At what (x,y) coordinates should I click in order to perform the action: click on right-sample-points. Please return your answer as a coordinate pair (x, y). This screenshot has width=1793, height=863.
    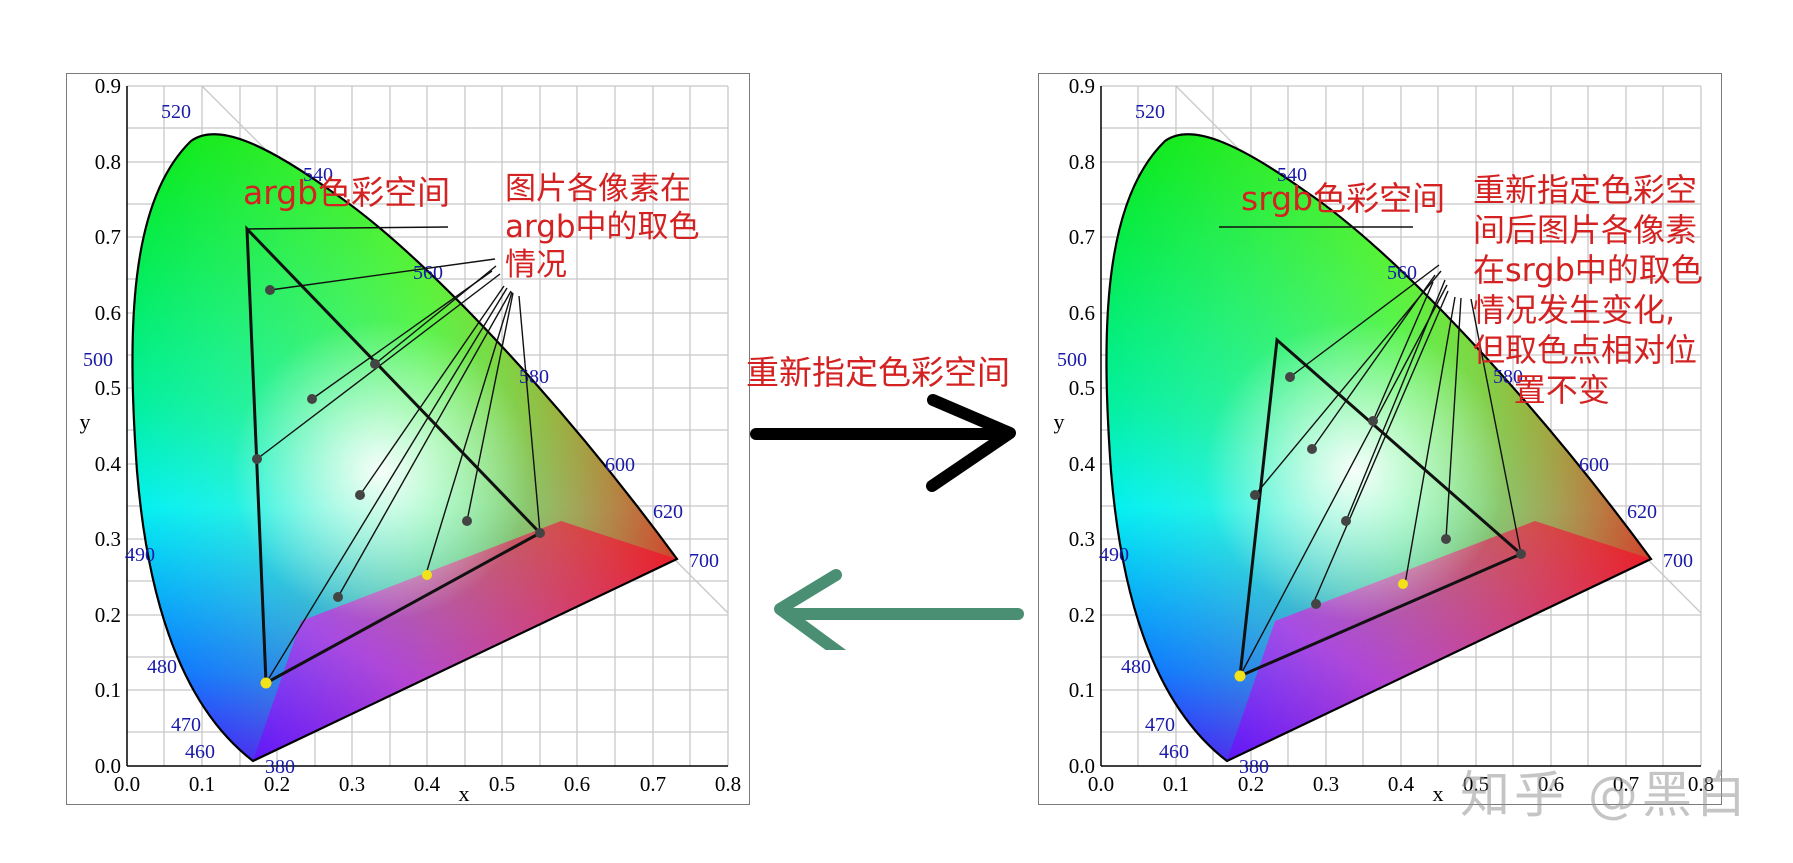
    Looking at the image, I should click on (1380, 527).